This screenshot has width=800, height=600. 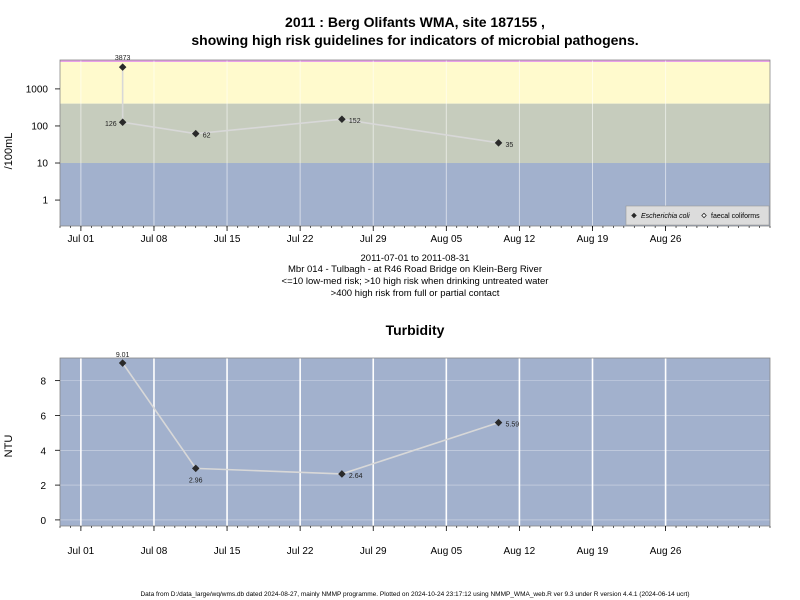 What do you see at coordinates (154, 239) in the screenshot?
I see `x-tick-label-top: Jul 08` at bounding box center [154, 239].